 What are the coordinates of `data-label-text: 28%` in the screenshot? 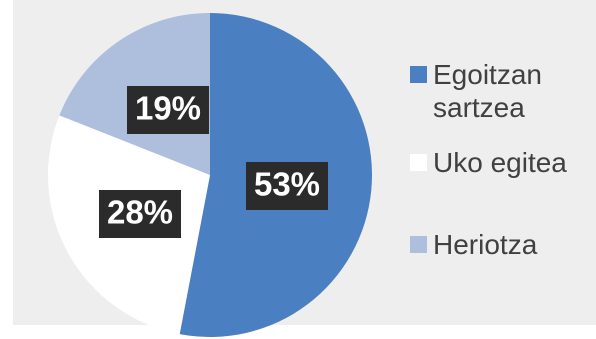 It's located at (140, 212).